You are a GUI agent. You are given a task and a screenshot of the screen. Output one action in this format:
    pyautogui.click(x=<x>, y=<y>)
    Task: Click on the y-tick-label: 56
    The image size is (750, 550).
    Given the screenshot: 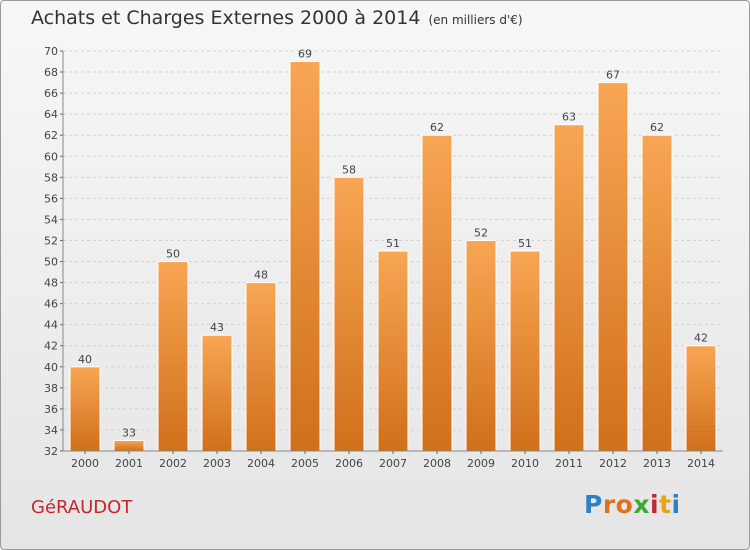 What is the action you would take?
    pyautogui.click(x=51, y=198)
    